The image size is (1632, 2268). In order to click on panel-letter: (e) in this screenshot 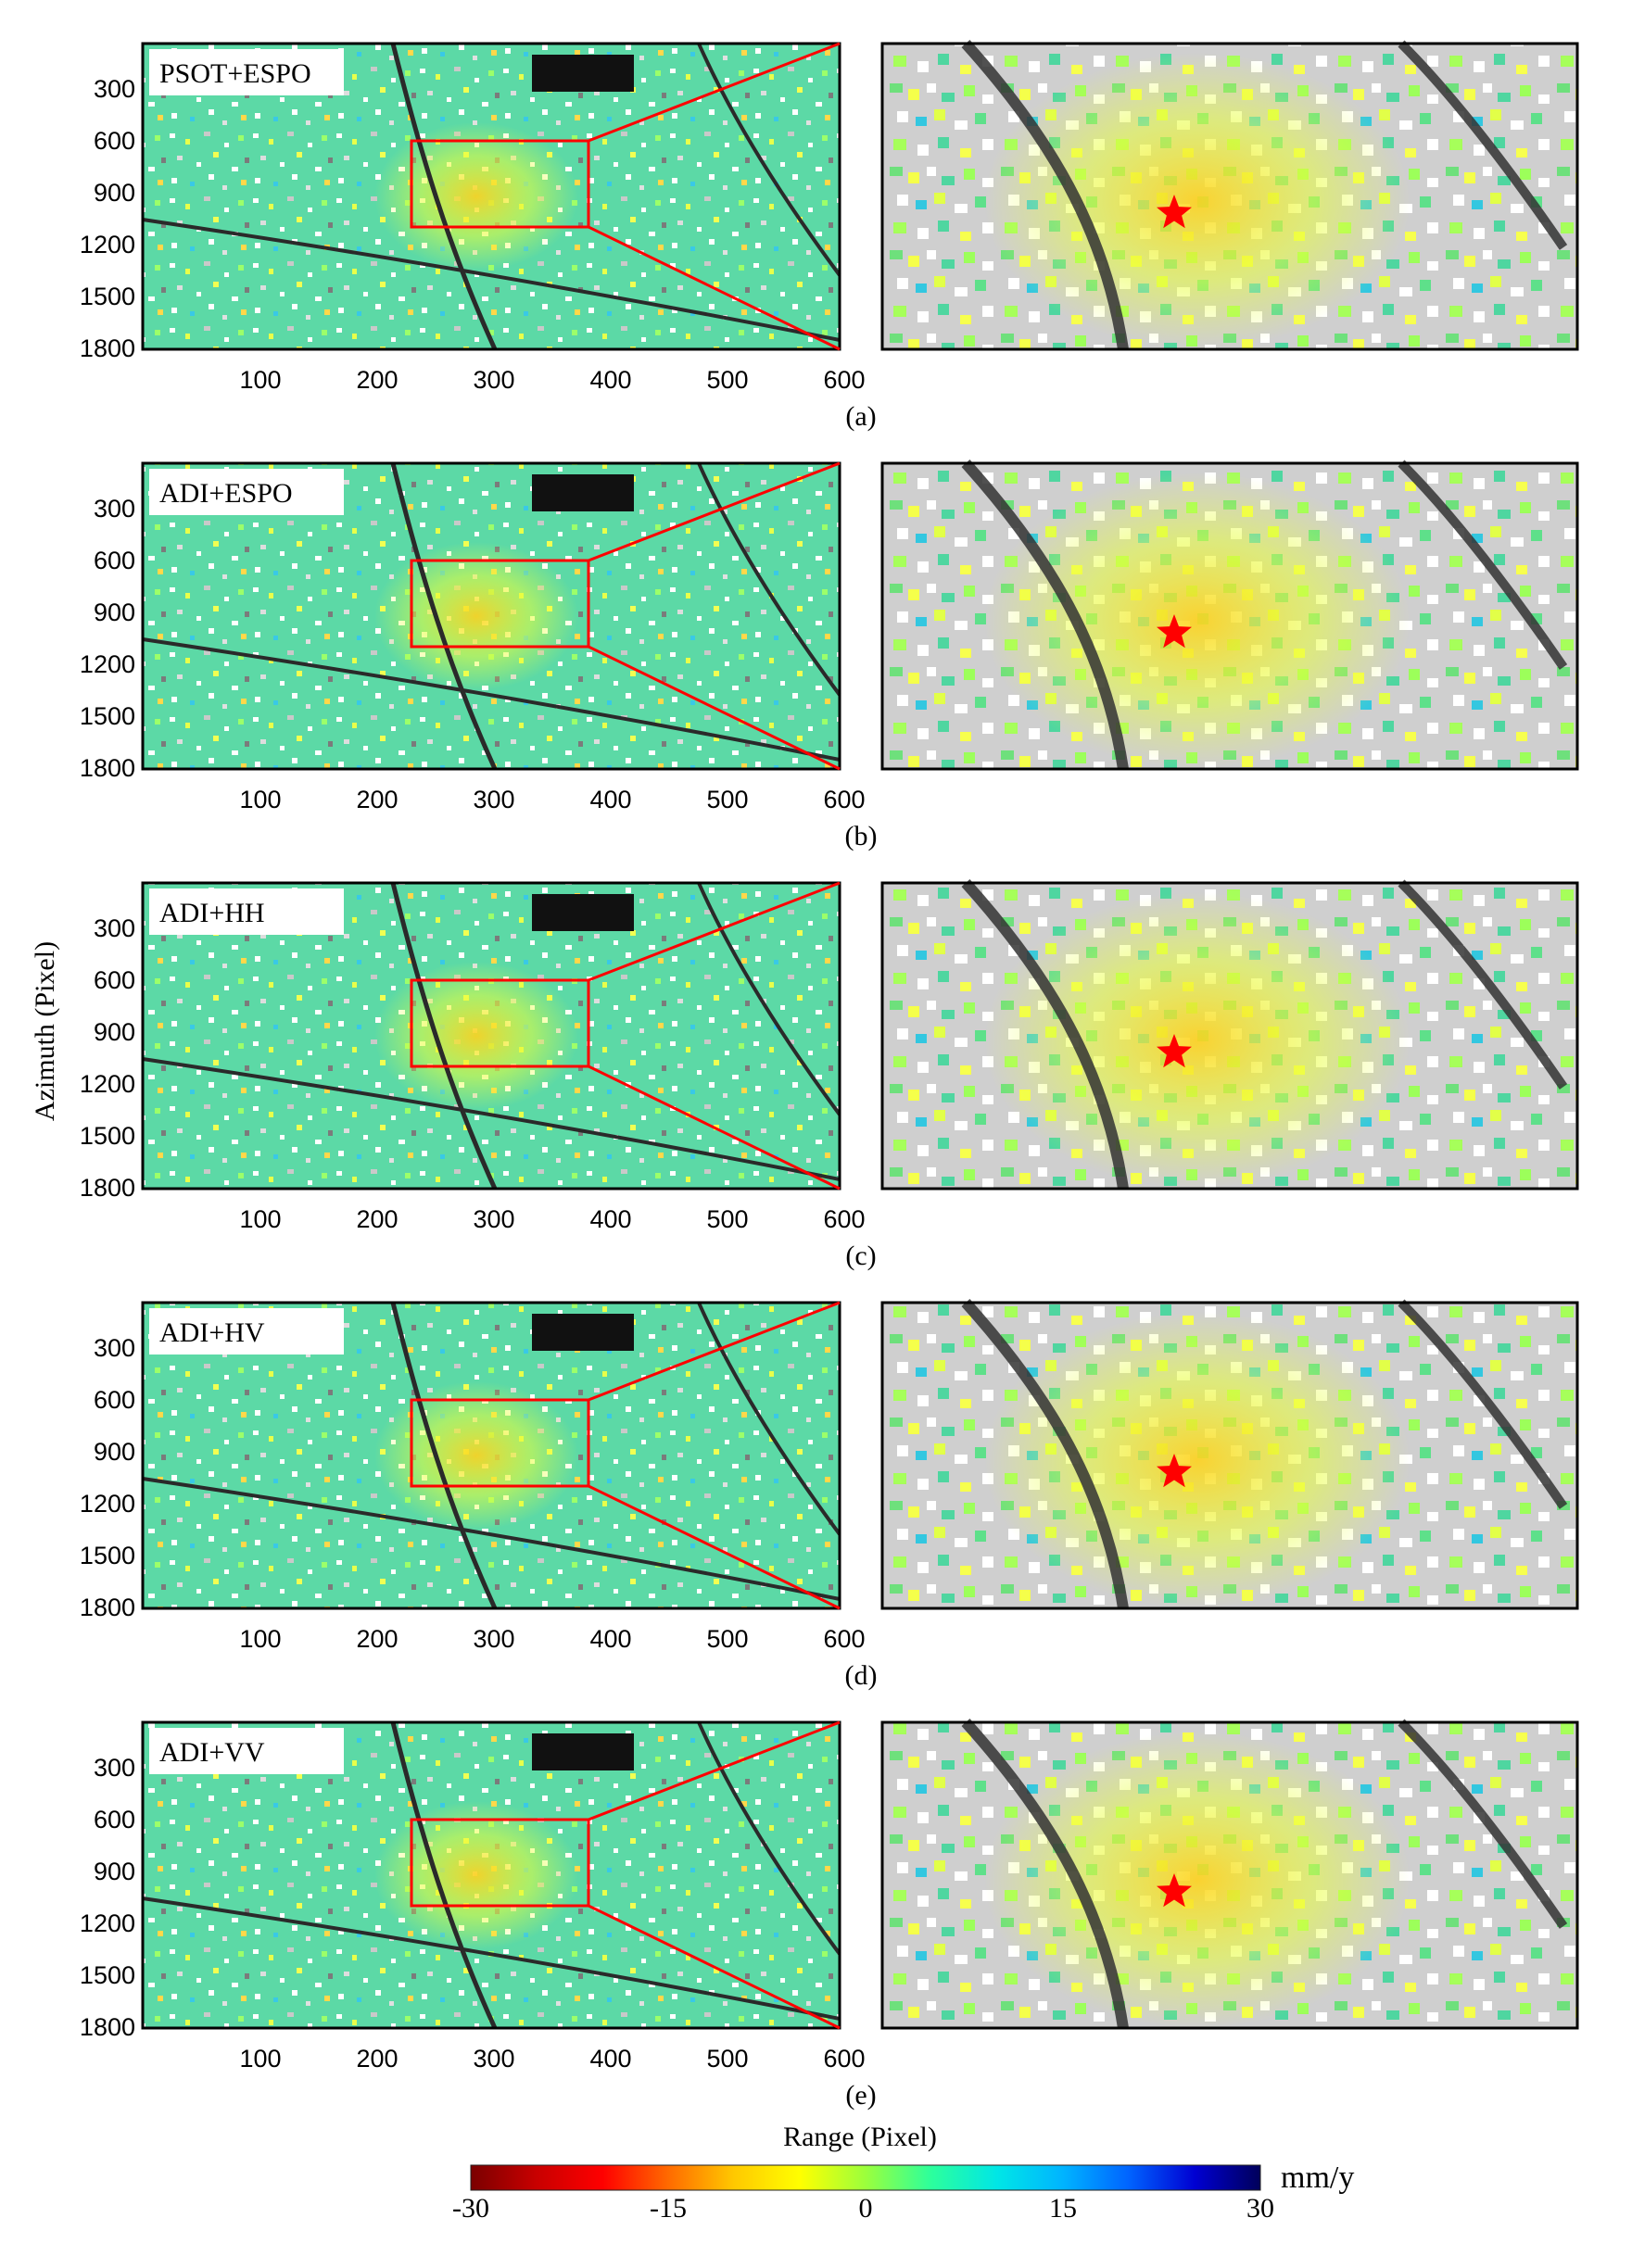, I will do `click(861, 2095)`.